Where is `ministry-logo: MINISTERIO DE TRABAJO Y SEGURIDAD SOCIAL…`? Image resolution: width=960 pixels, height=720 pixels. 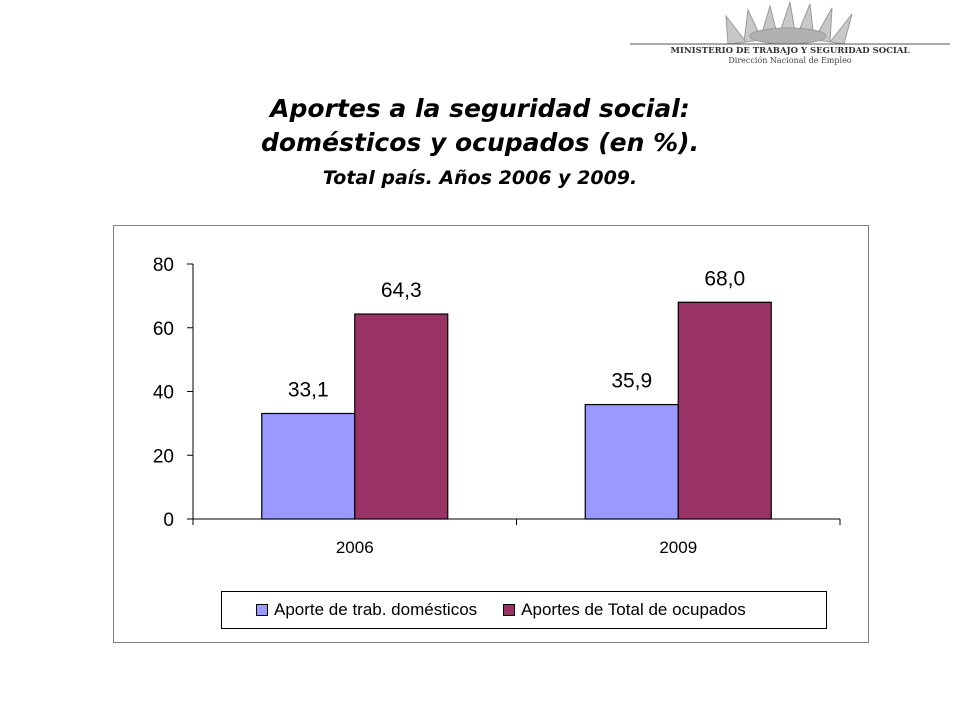 ministry-logo: MINISTERIO DE TRABAJO Y SEGURIDAD SOCIAL… is located at coordinates (790, 36).